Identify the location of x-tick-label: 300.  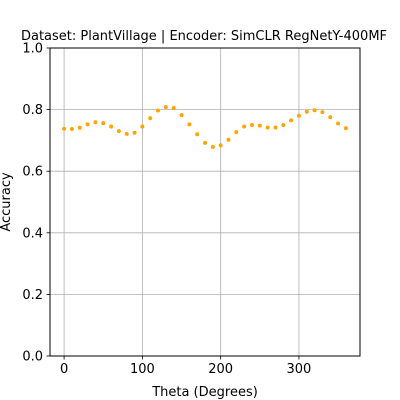
(299, 369).